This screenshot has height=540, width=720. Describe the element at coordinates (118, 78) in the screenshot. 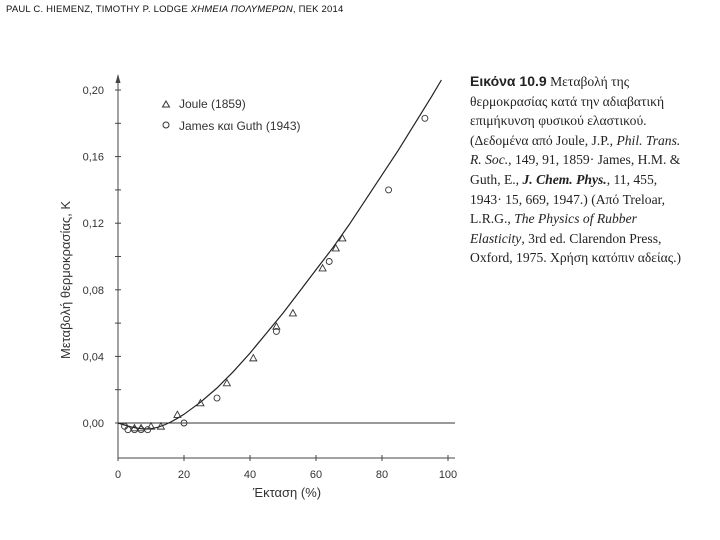

I see `y-axis-arrow` at that location.